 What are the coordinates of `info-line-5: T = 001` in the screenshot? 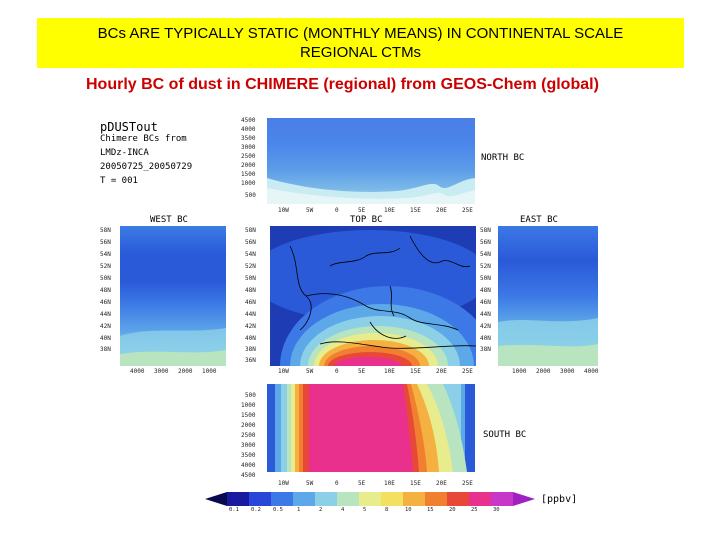 It's located at (119, 181).